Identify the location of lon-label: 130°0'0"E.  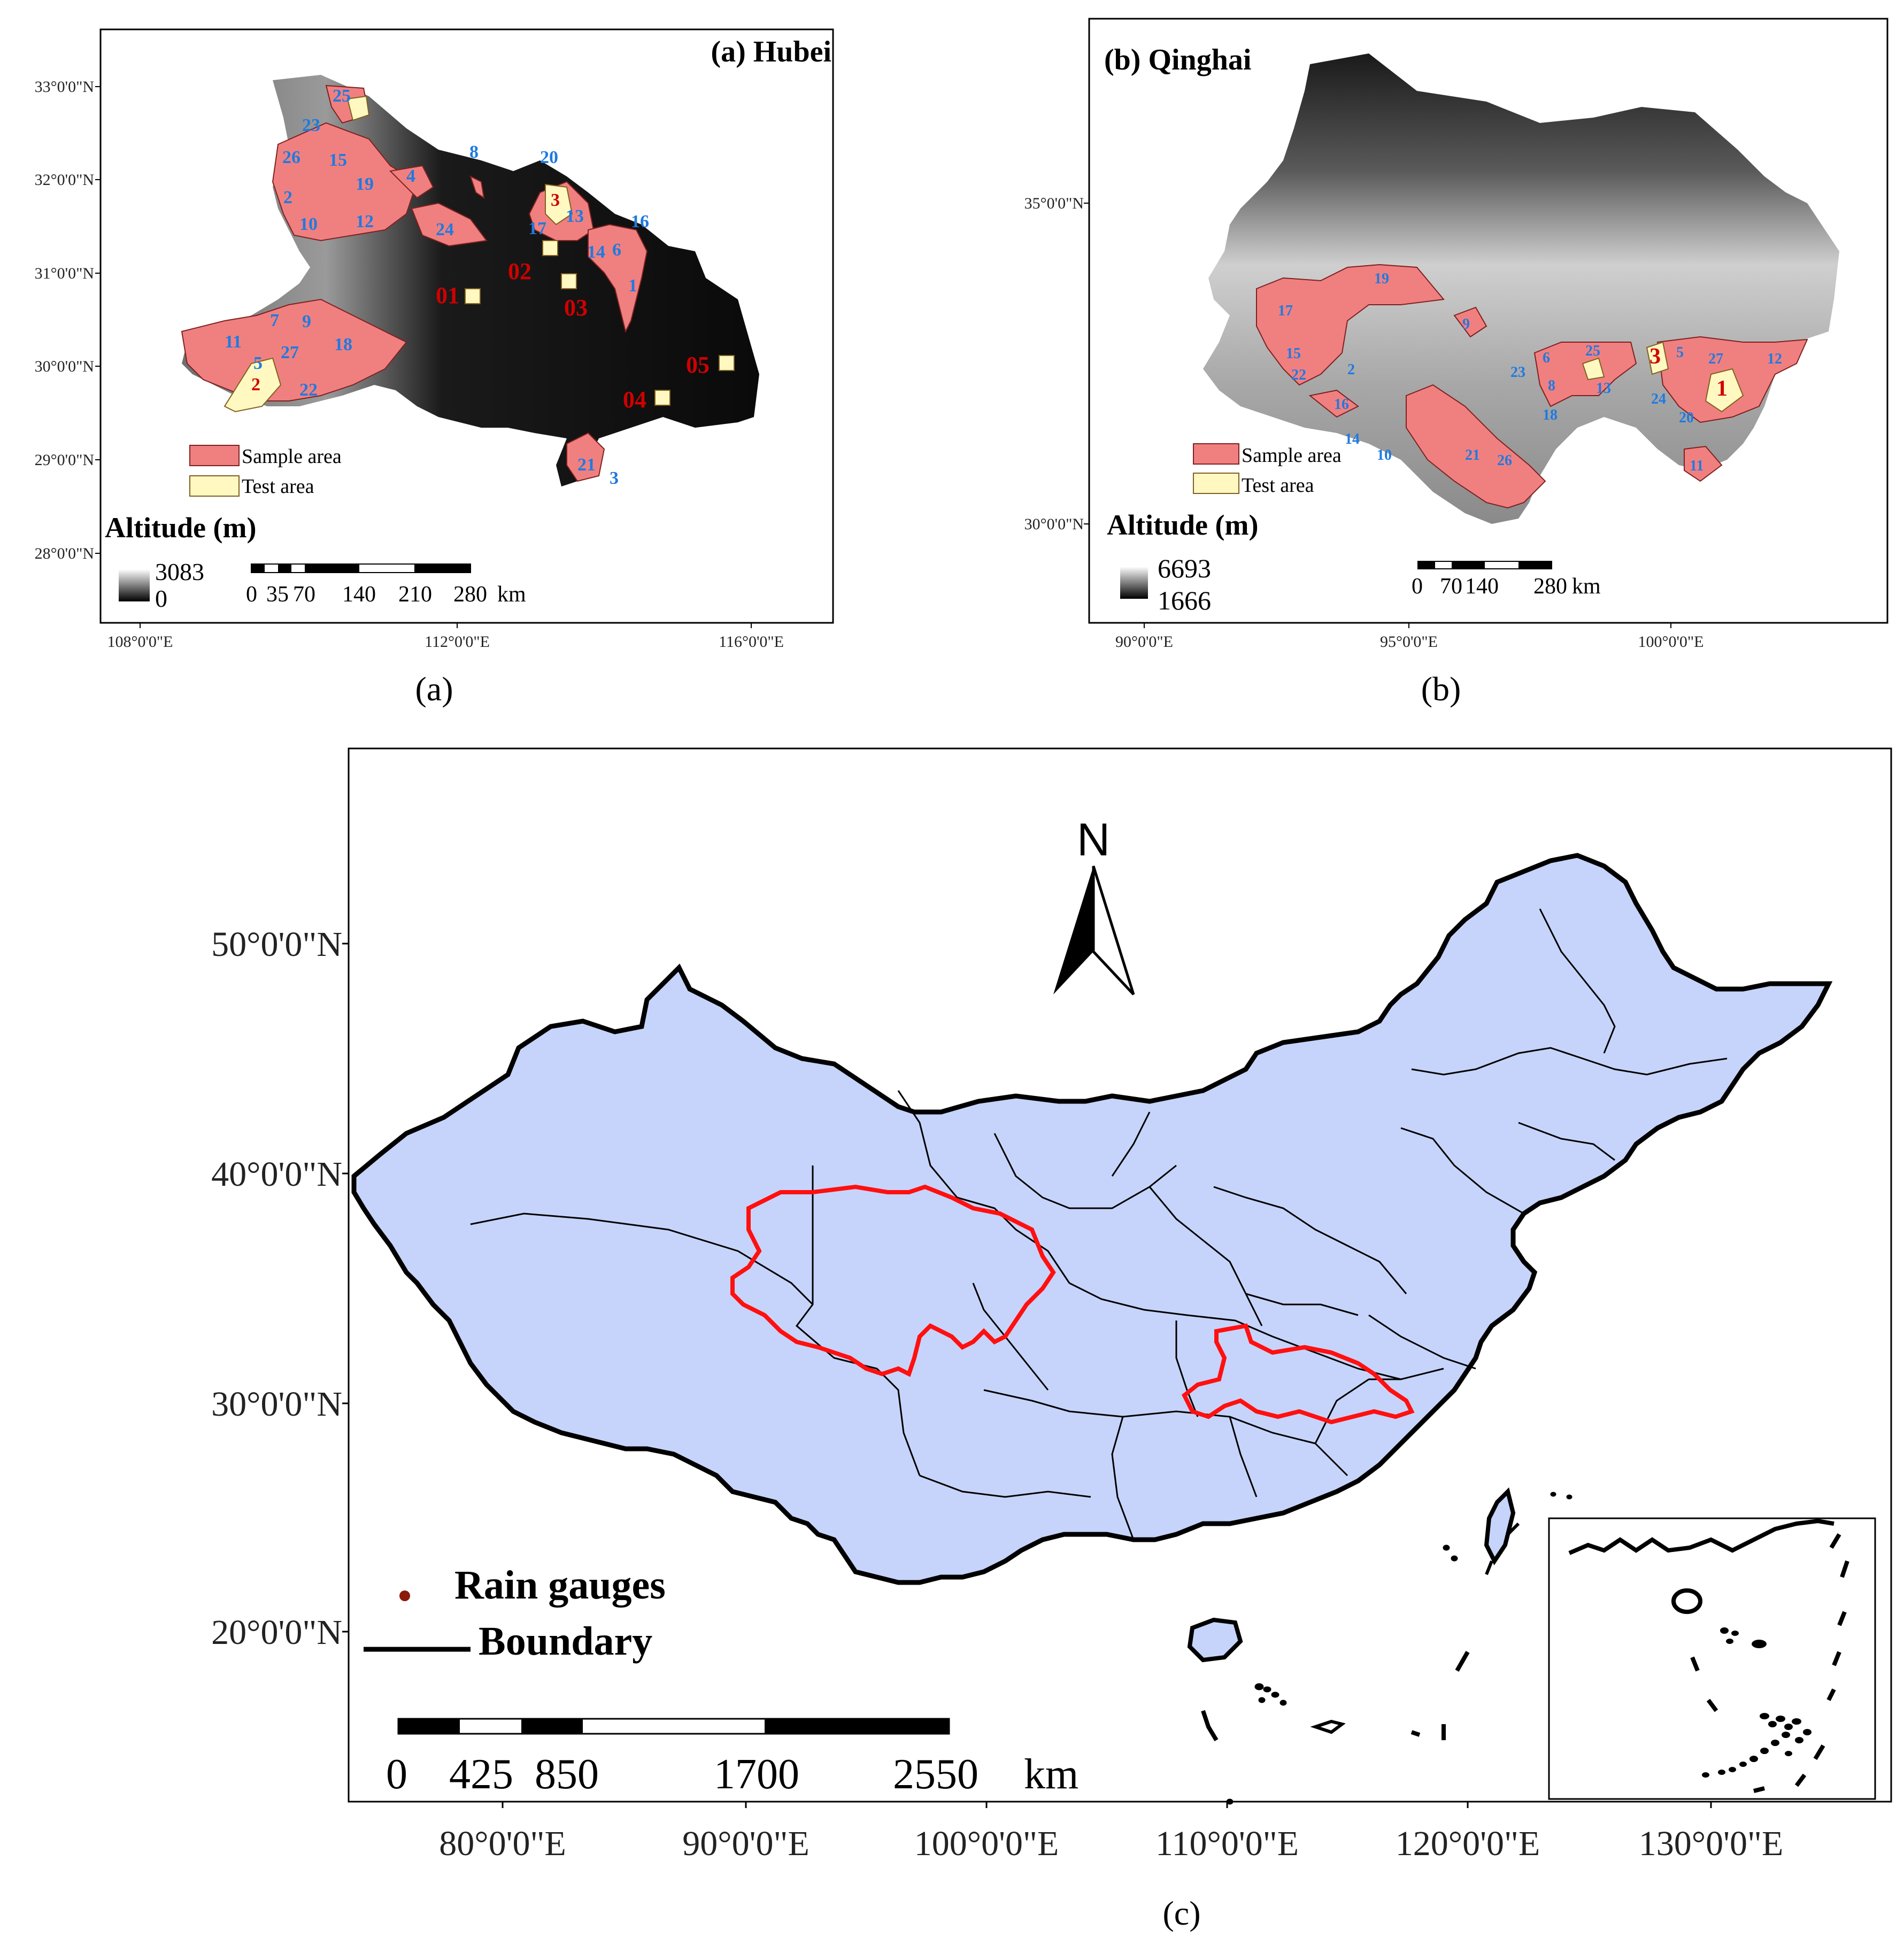
(1711, 1843).